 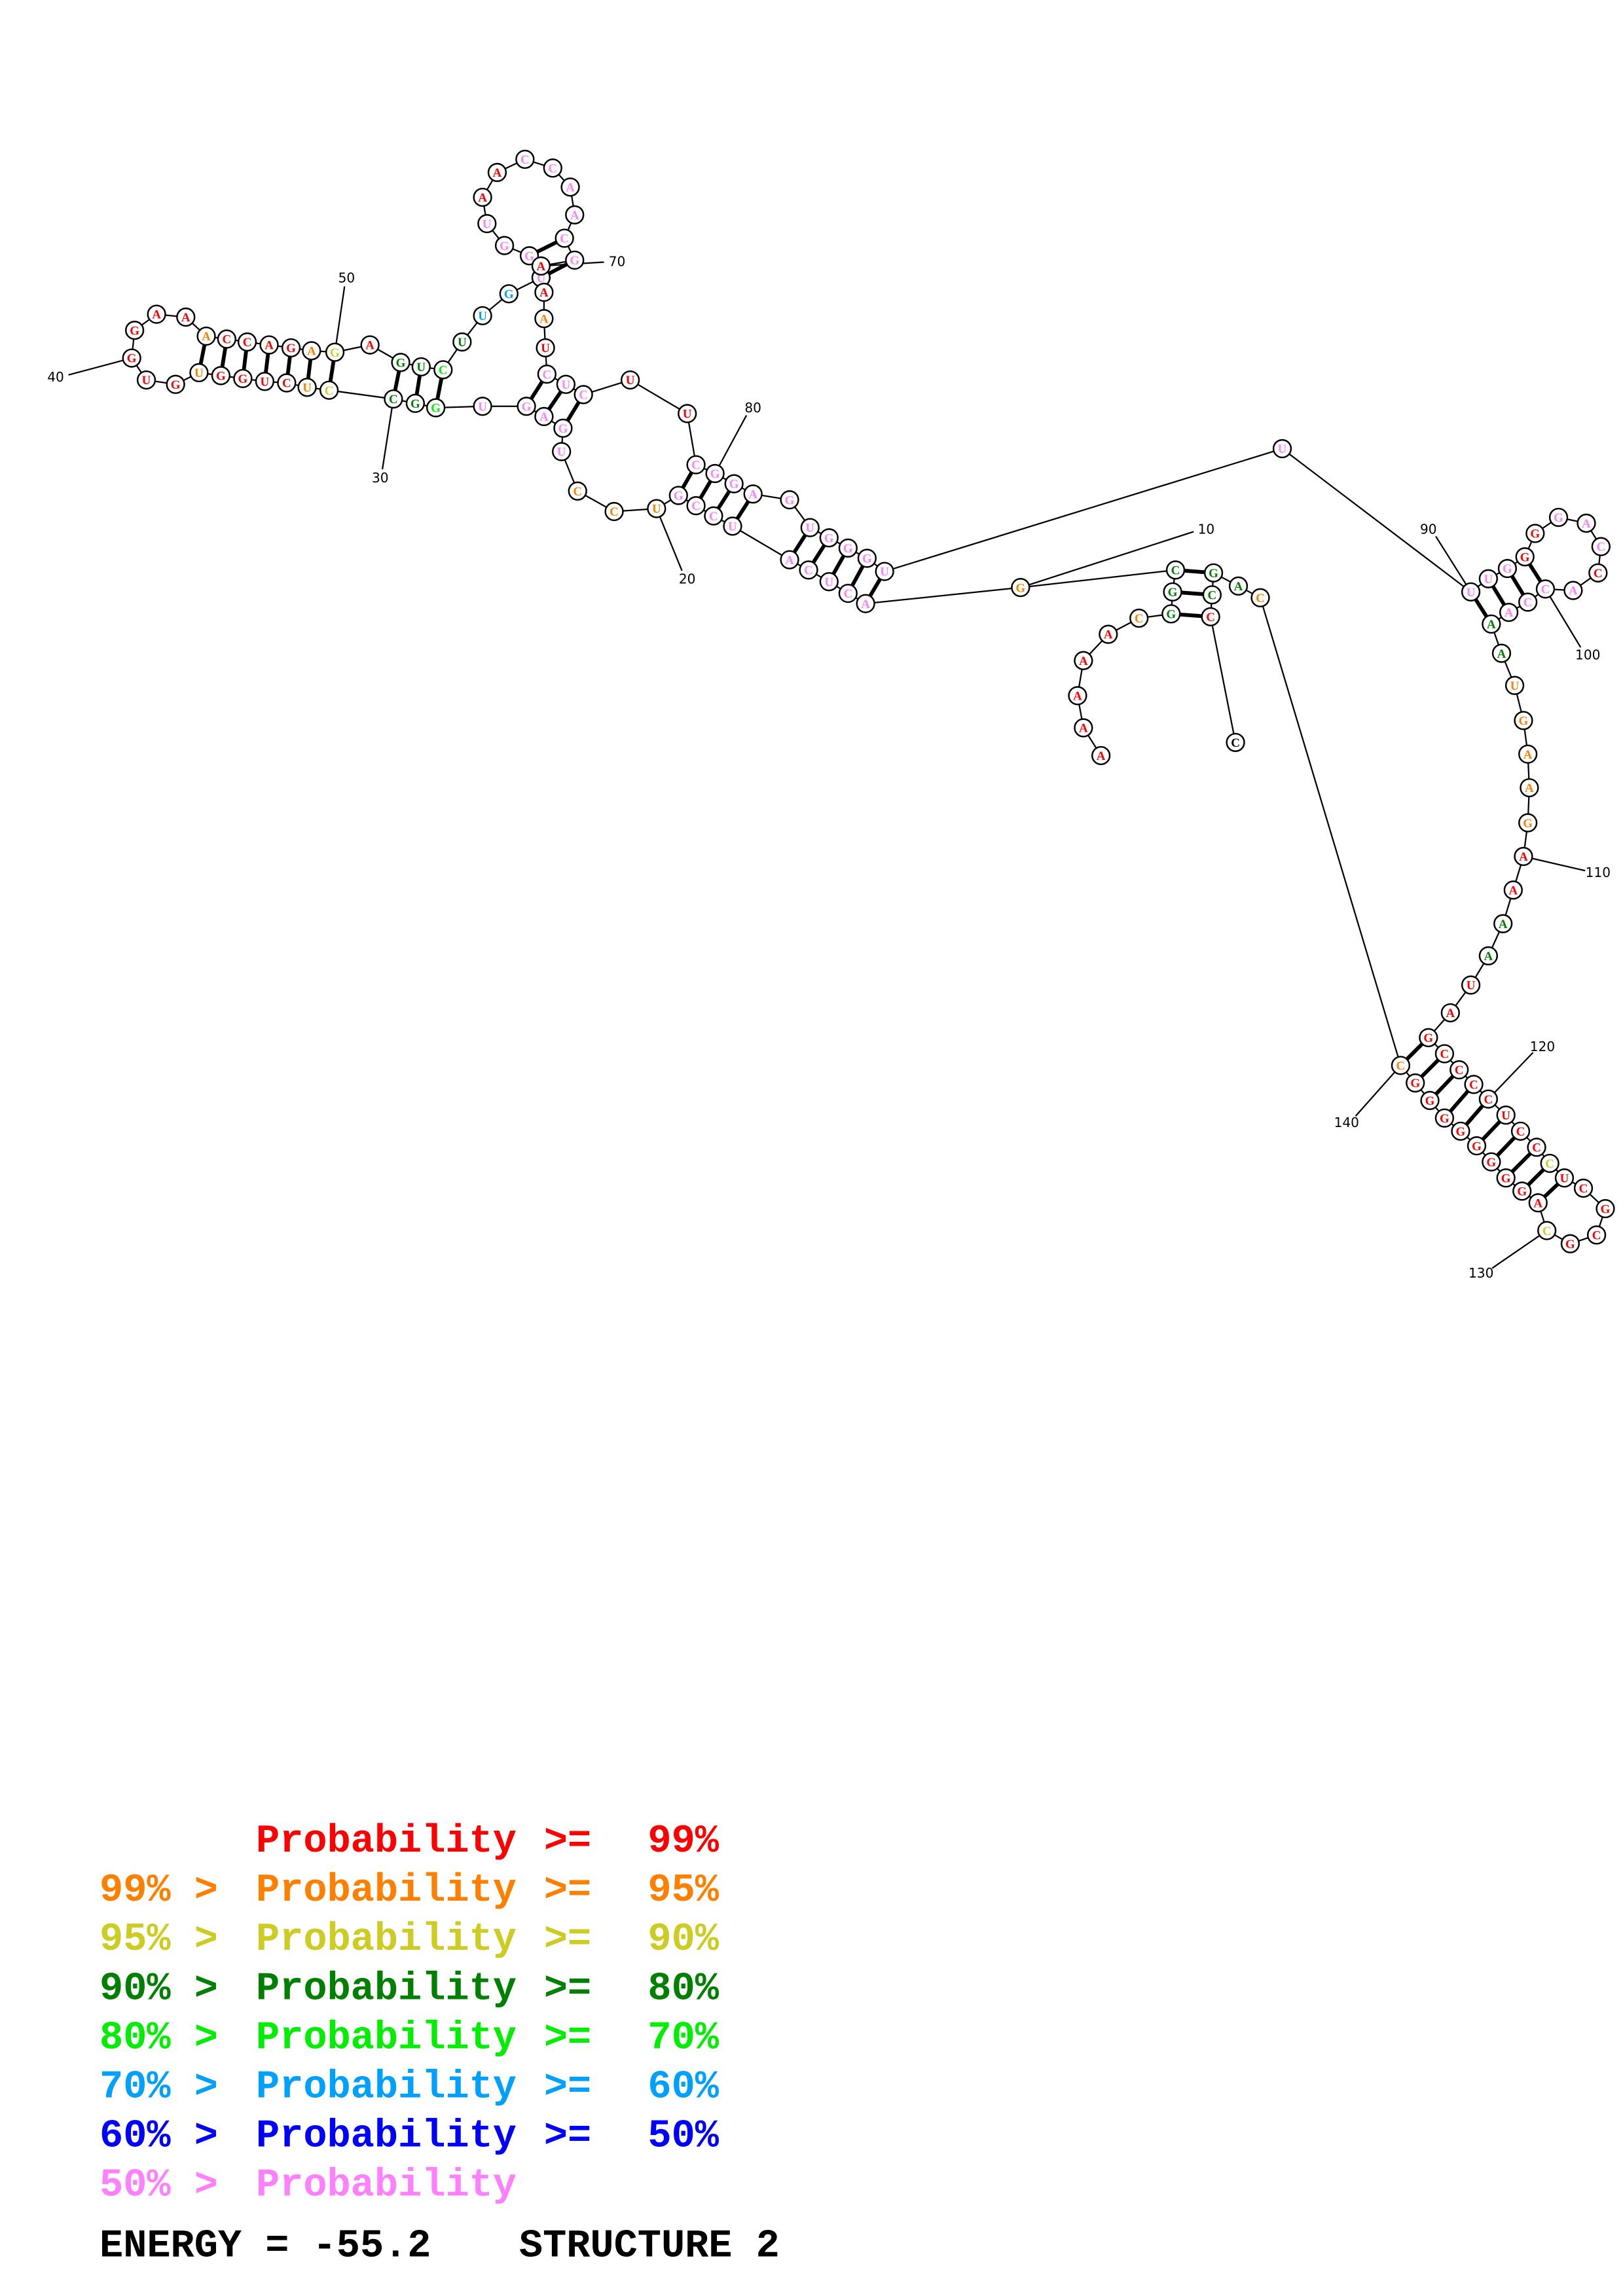 What do you see at coordinates (567, 1842) in the screenshot?
I see `legend-op: >=` at bounding box center [567, 1842].